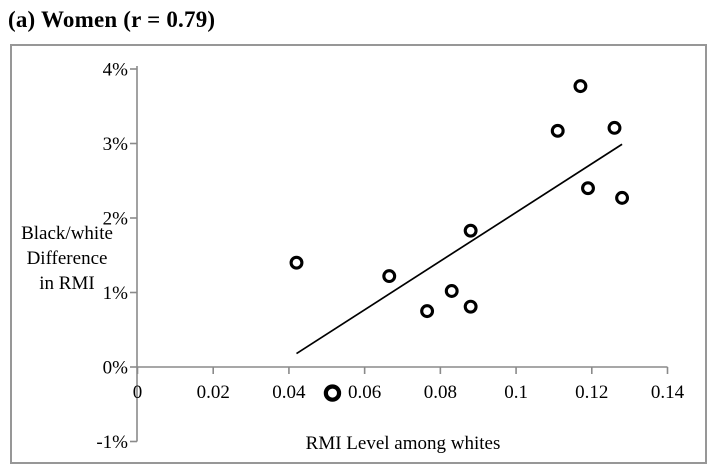 This screenshot has height=475, width=714. Describe the element at coordinates (403, 443) in the screenshot. I see `x-axis-title: RMI Level among whites` at that location.